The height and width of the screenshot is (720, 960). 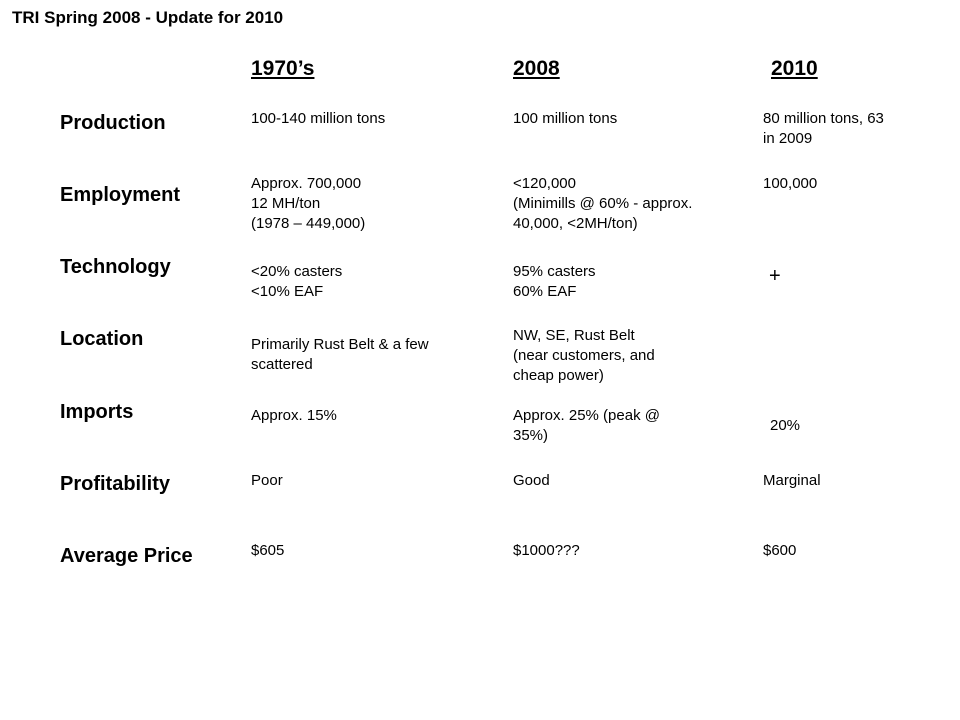 I want to click on row-label-average-price: Average Price, so click(x=126, y=556).